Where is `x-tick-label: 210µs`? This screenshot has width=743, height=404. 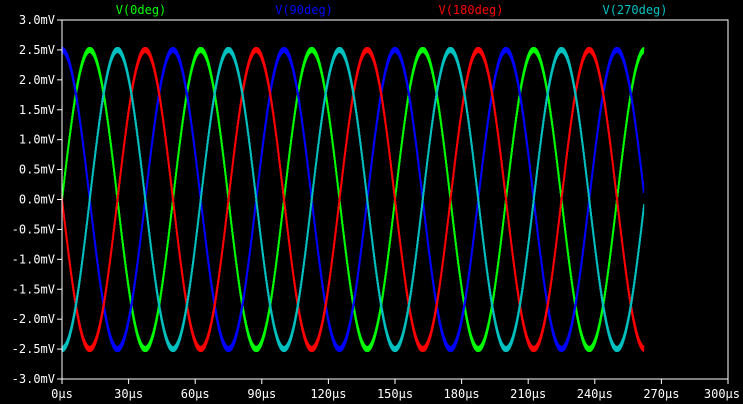 x-tick-label: 210µs is located at coordinates (528, 394).